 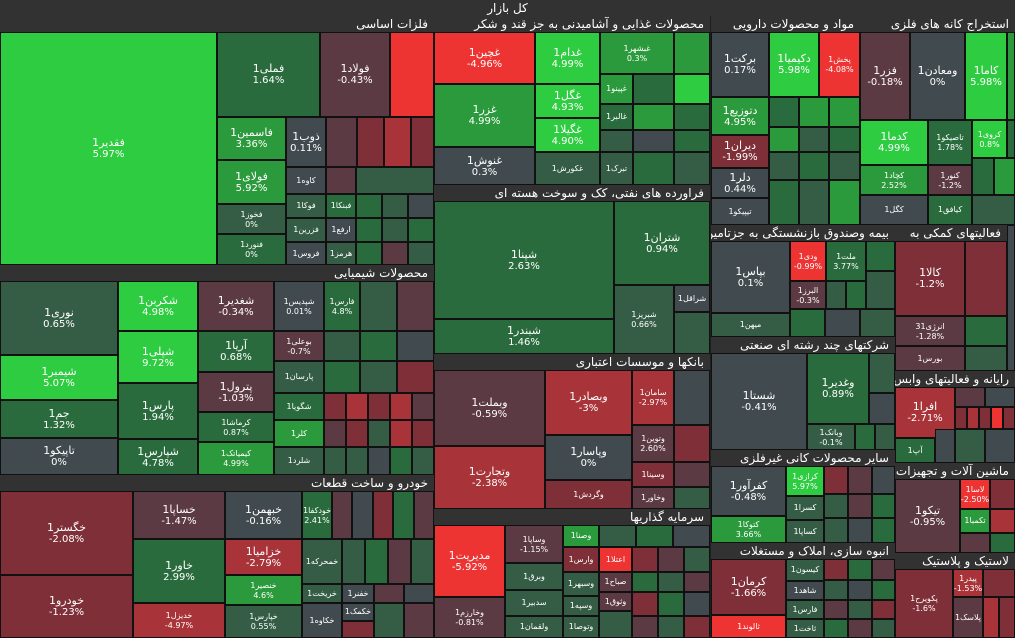 I want to click on sector-header: محصولات غذایی و آشامیدنی به جز قند و شکر, so click(x=572, y=24).